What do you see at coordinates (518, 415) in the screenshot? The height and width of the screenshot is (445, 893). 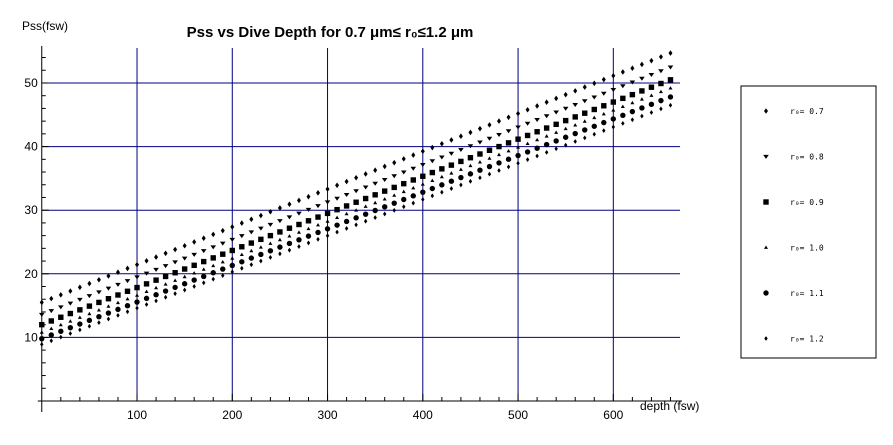 I see `x-tick-label: 500` at bounding box center [518, 415].